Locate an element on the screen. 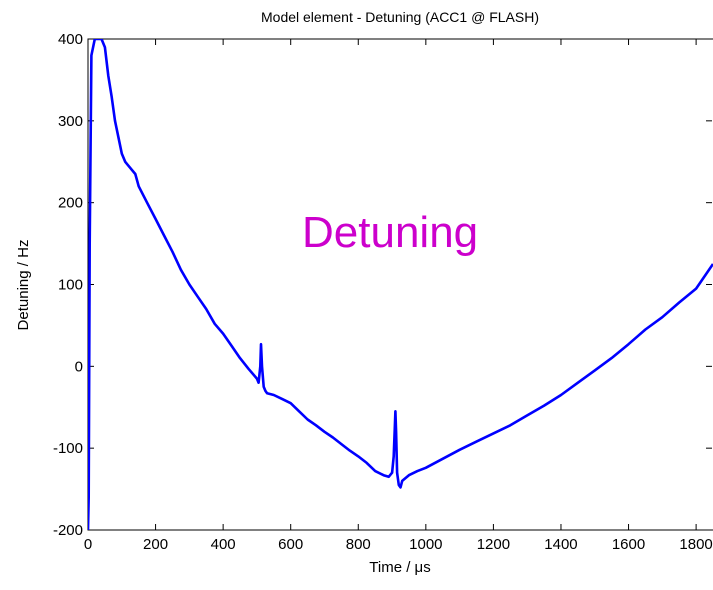  x-tick-label: 600 is located at coordinates (290, 544).